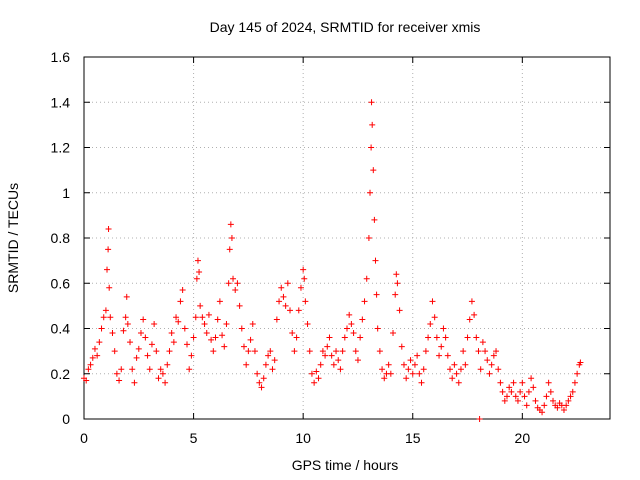 This screenshot has height=480, width=640. I want to click on y-tick-label: 0, so click(66, 419).